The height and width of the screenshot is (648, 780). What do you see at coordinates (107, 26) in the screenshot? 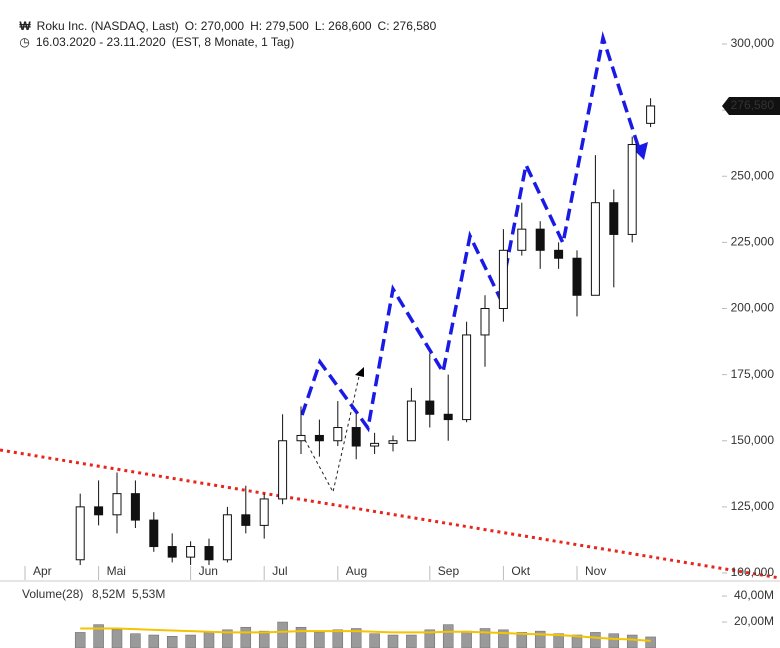
I see `symbol-title: Roku Inc. (NASDAQ, Last)` at bounding box center [107, 26].